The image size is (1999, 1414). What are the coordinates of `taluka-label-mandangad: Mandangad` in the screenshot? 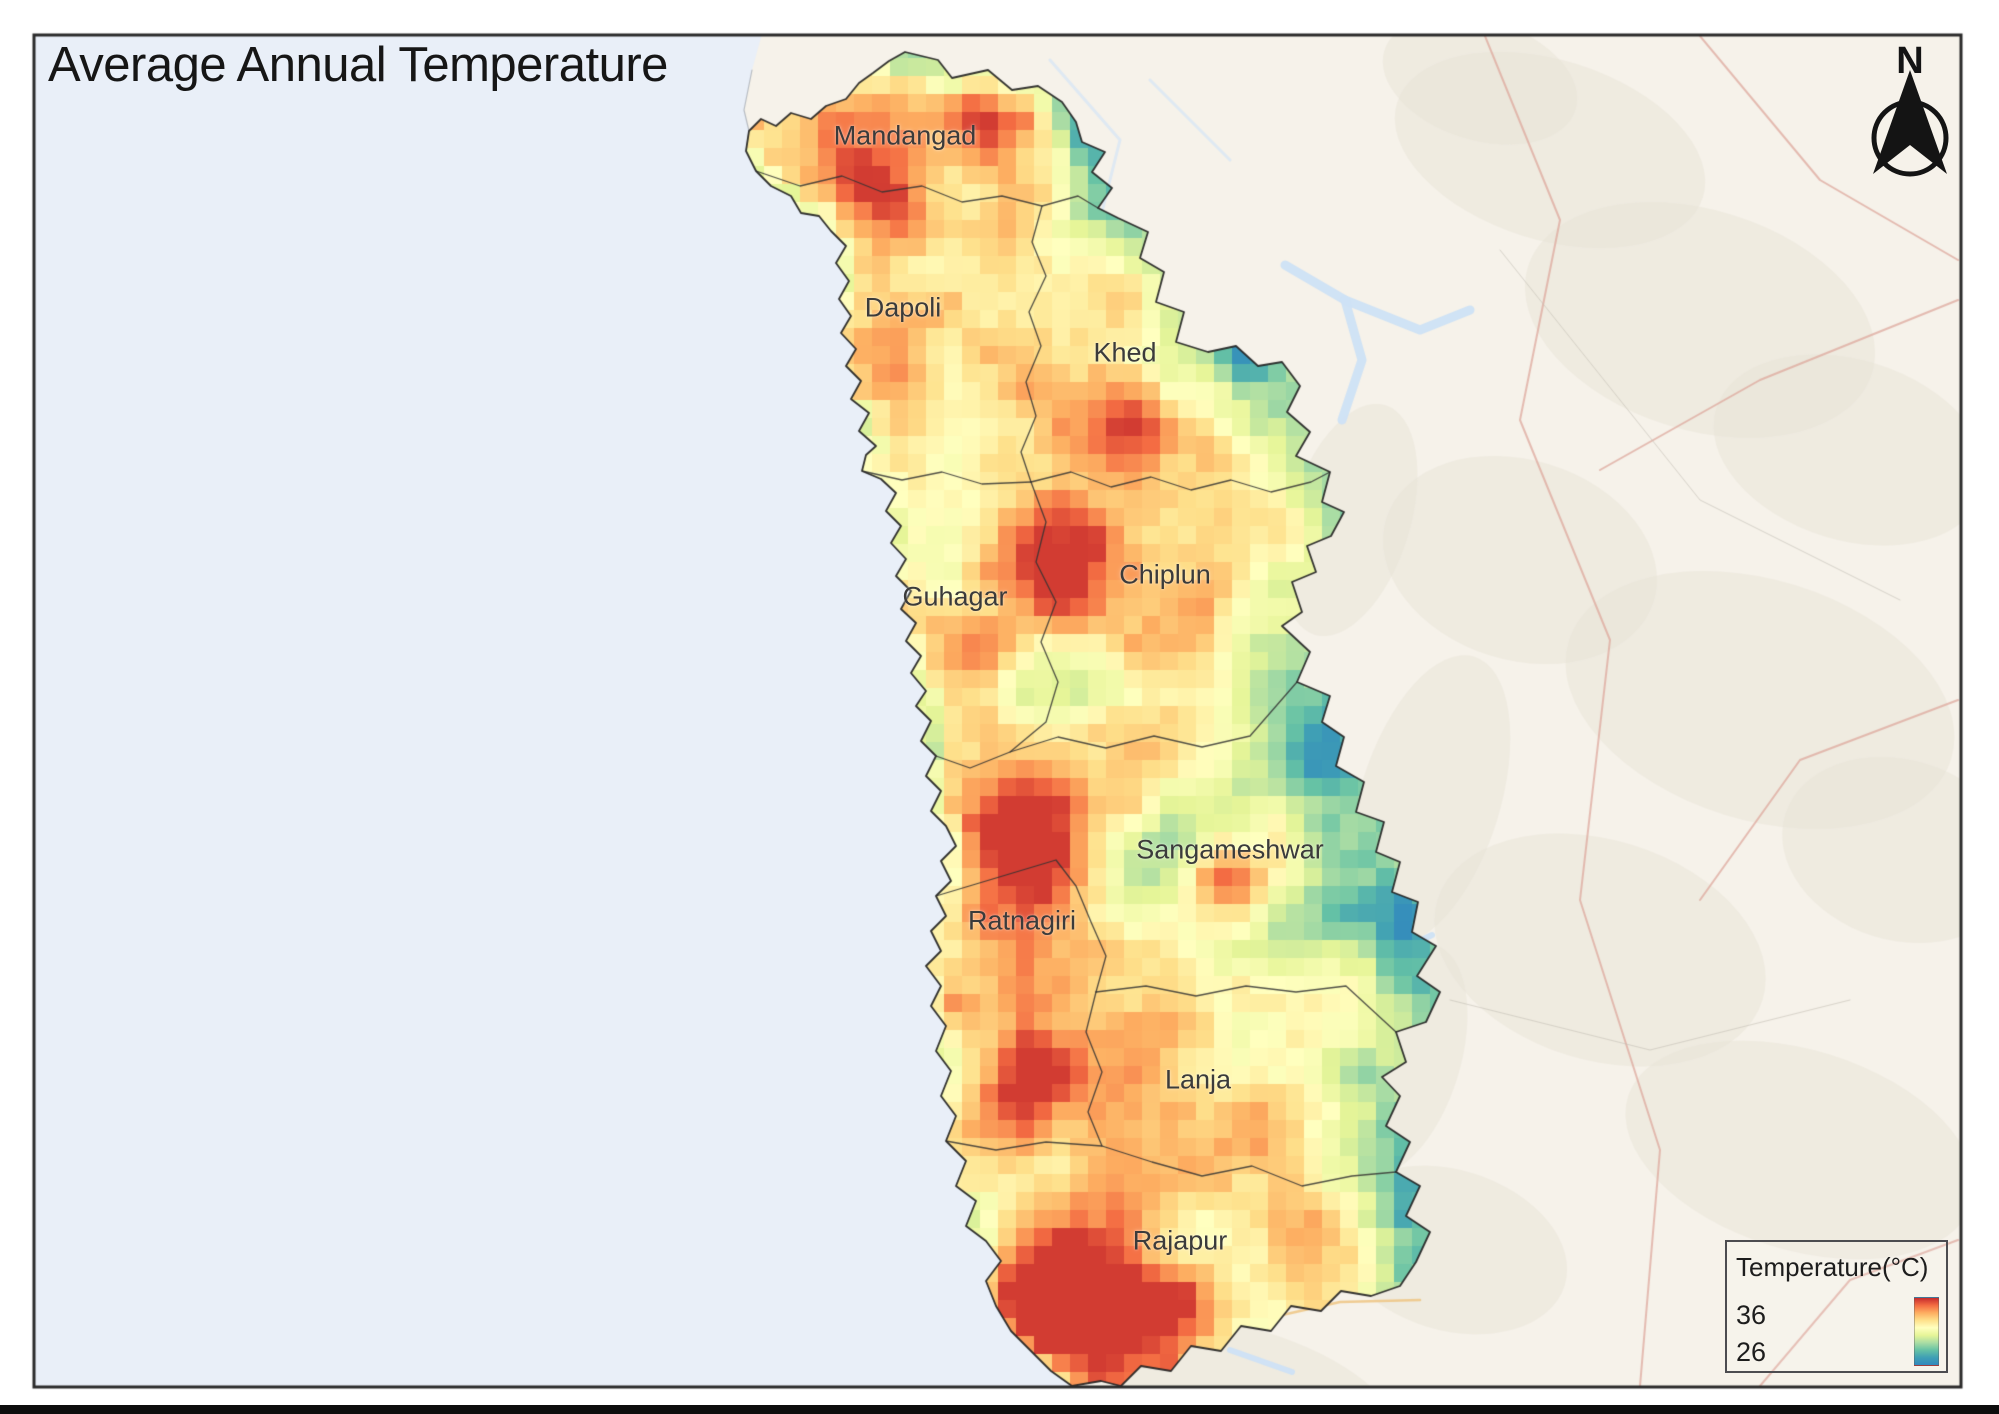 It's located at (905, 135).